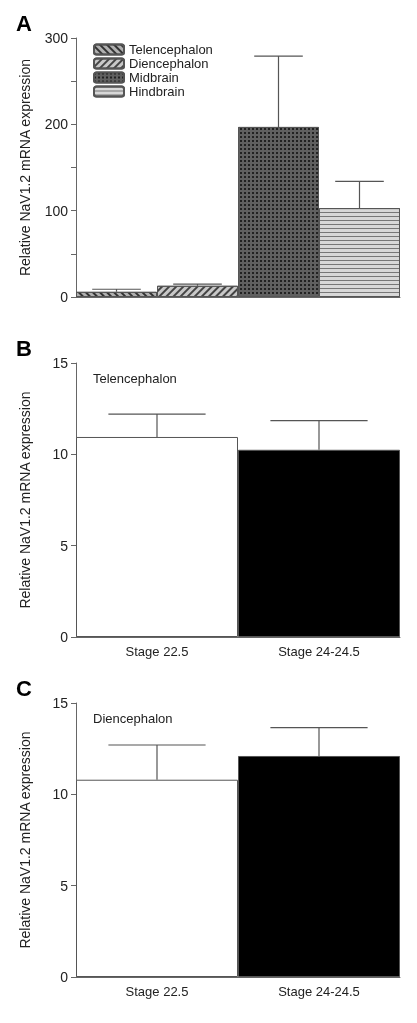 This screenshot has height=1023, width=417. Describe the element at coordinates (24, 688) in the screenshot. I see `text: C` at that location.